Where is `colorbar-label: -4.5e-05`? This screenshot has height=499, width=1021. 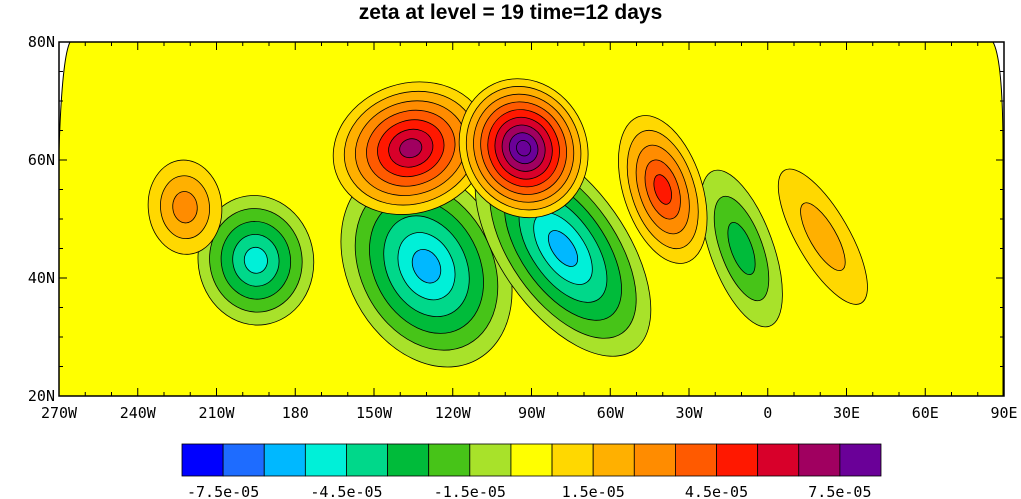 colorbar-label: -4.5e-05 is located at coordinates (346, 491).